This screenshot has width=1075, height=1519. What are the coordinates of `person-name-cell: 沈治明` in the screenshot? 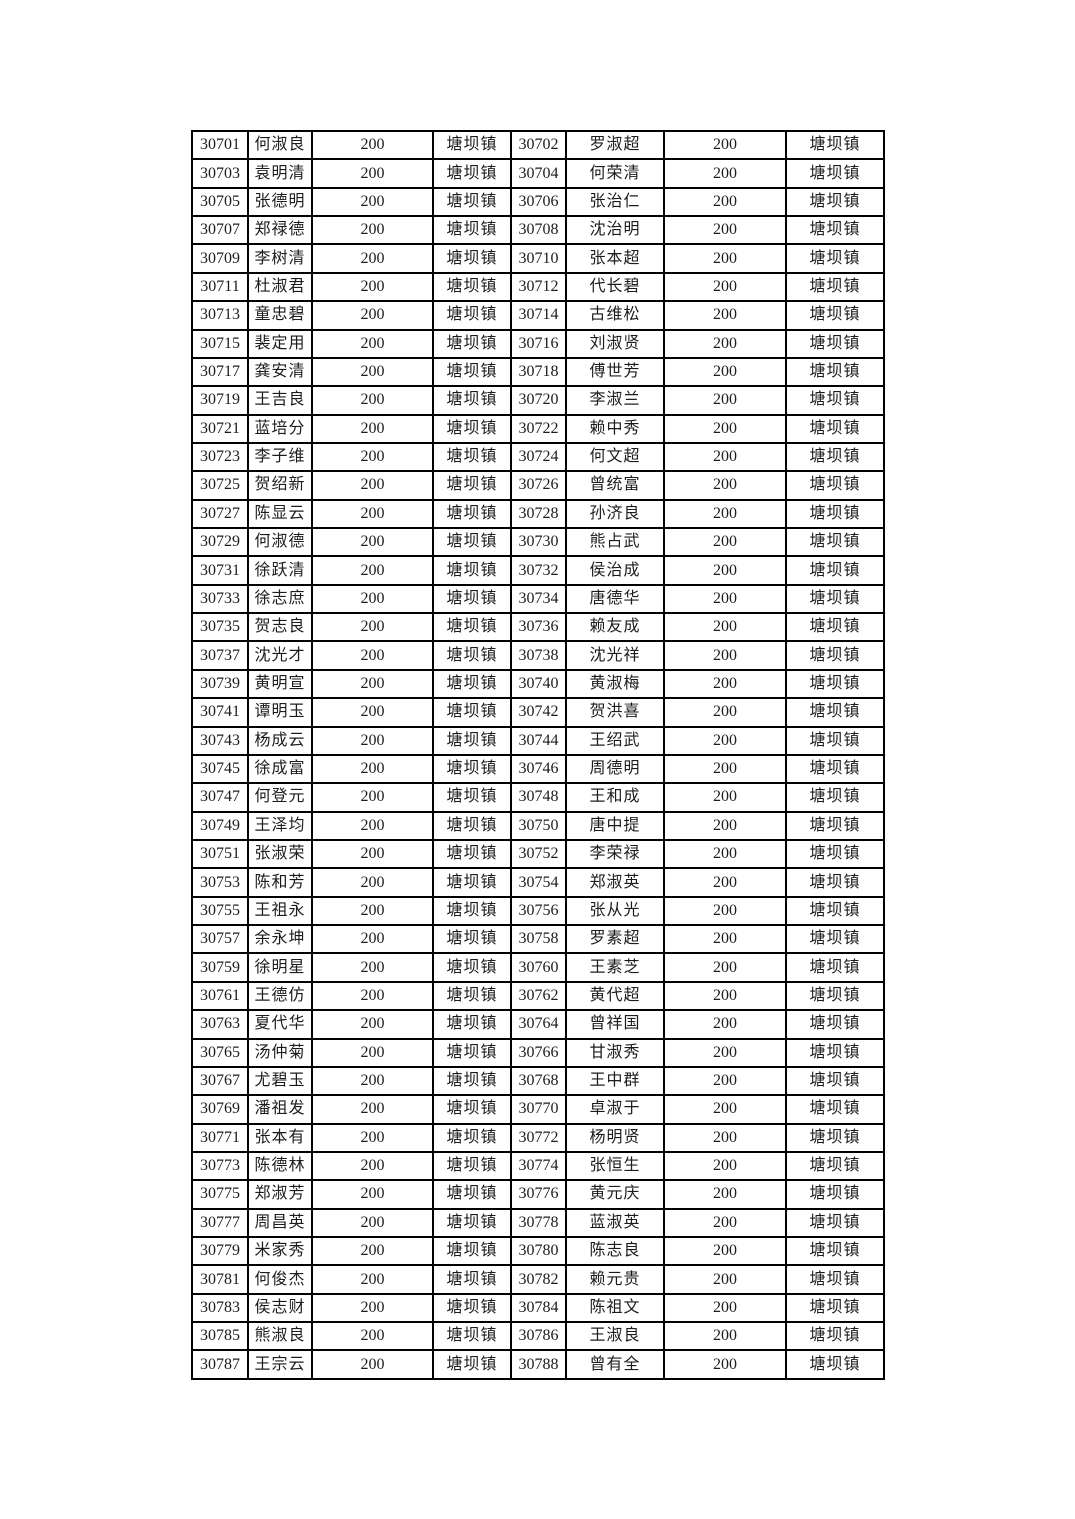 It's located at (615, 230).